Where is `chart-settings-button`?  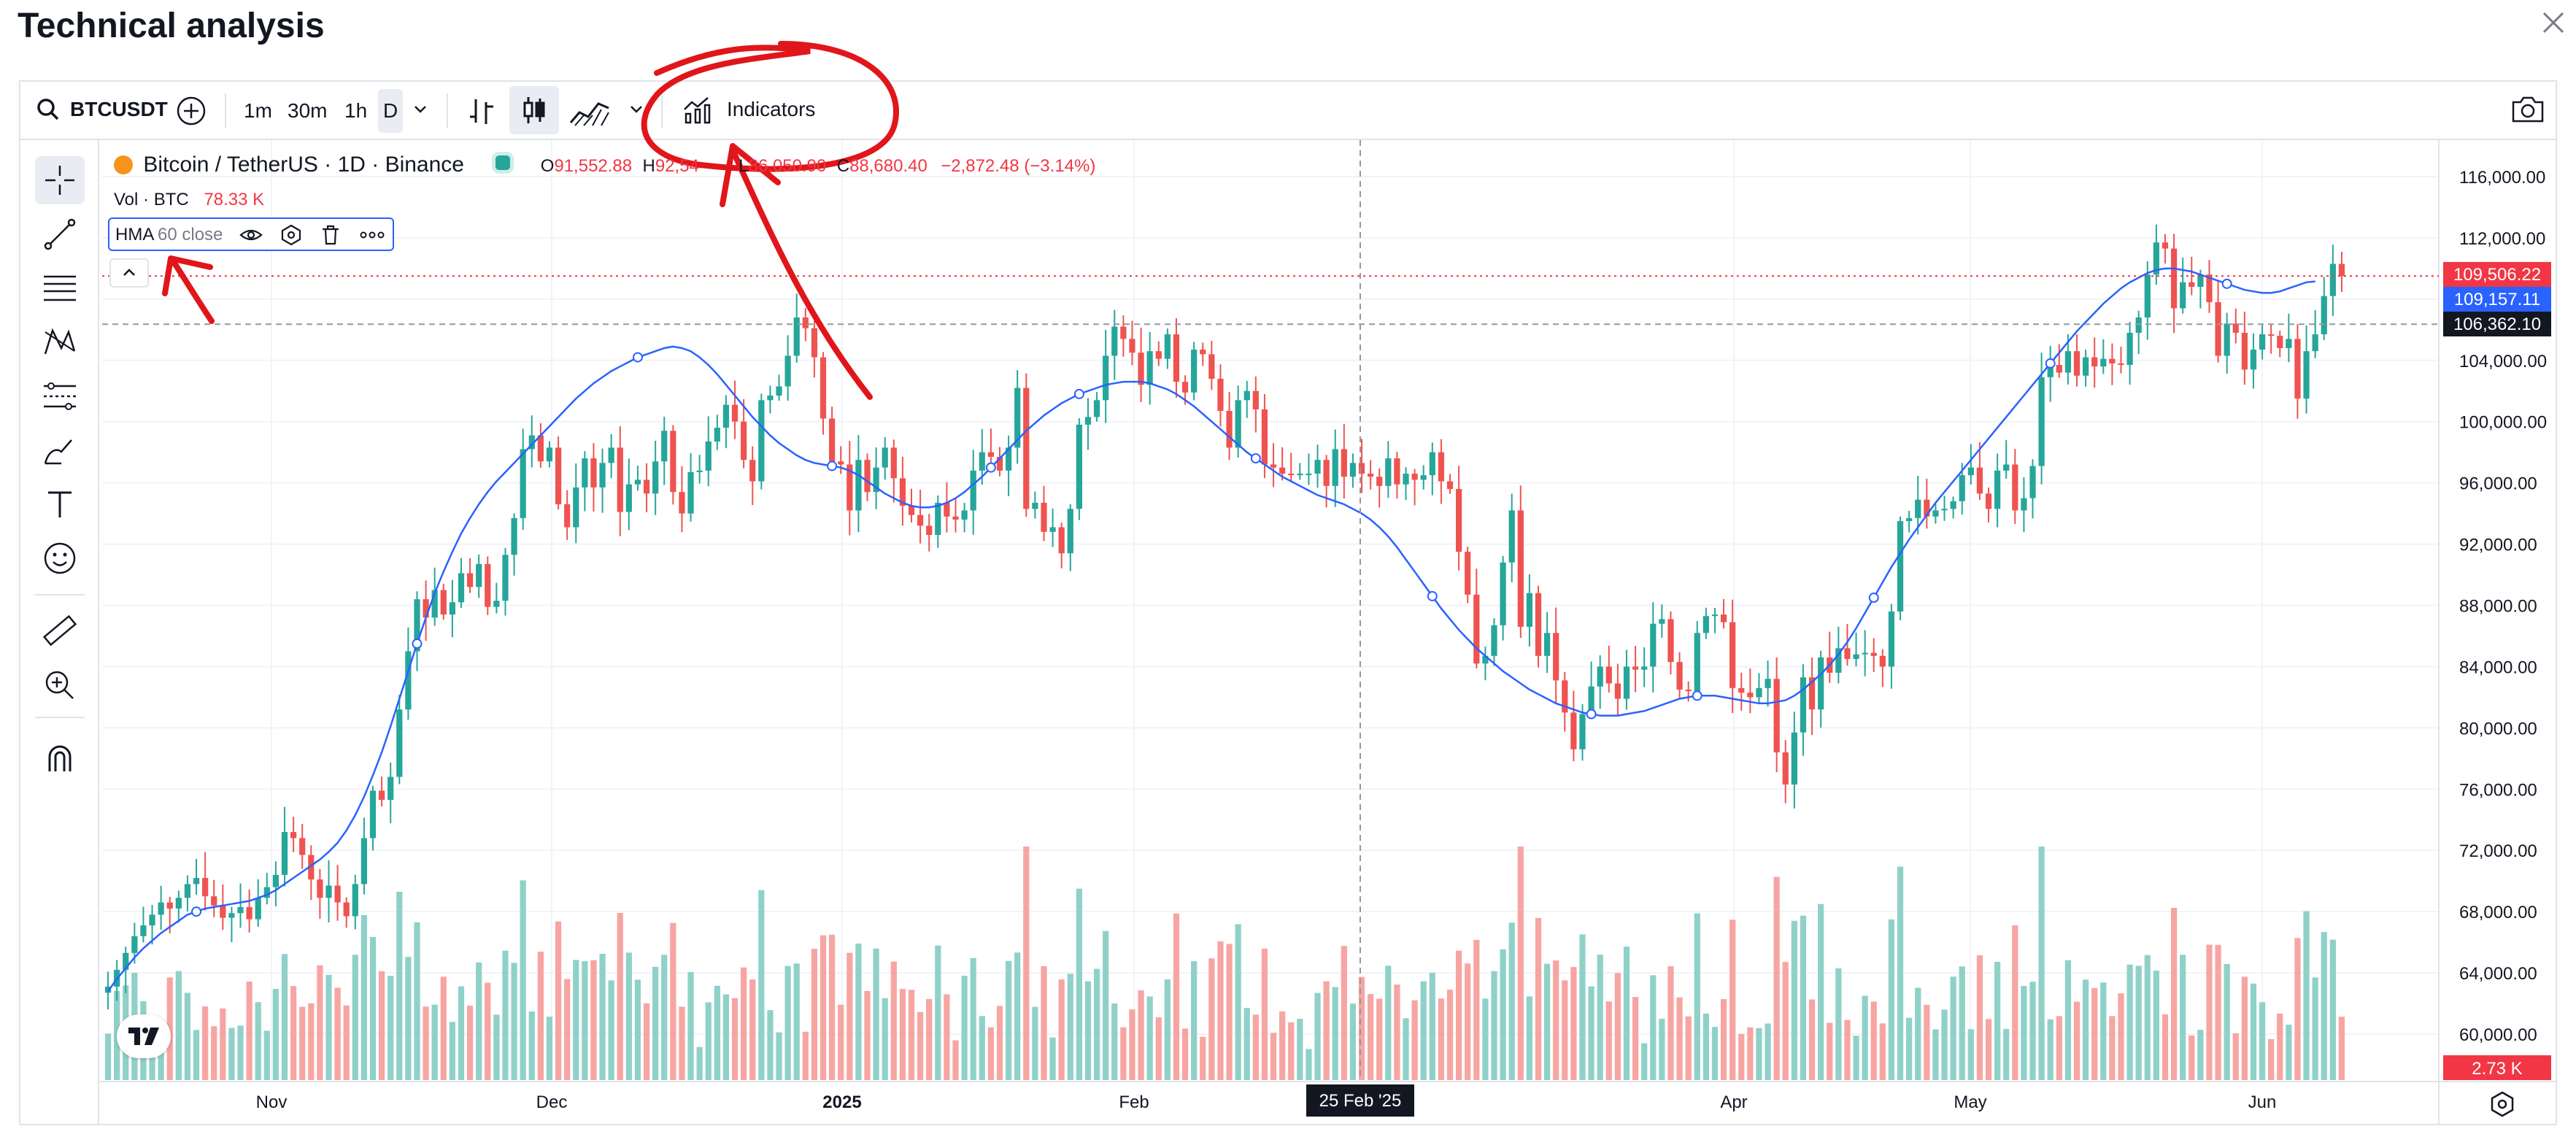 chart-settings-button is located at coordinates (2502, 1106).